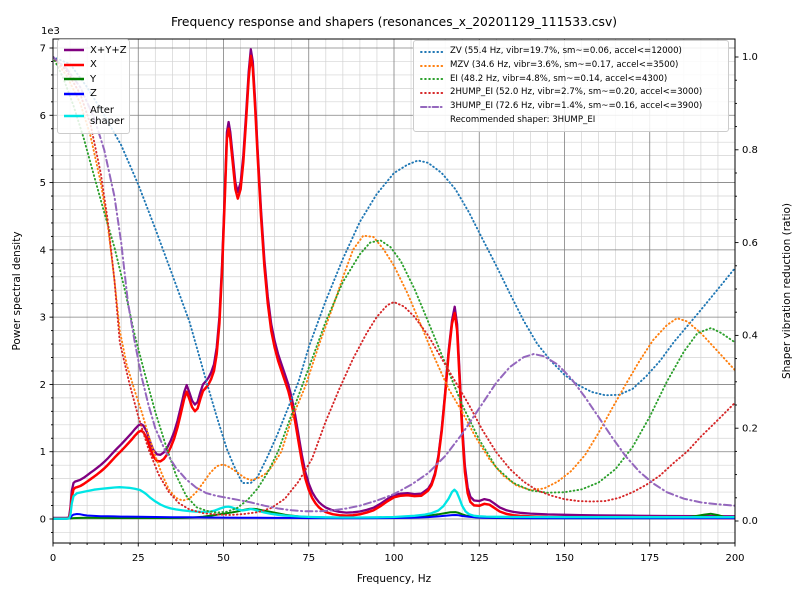 The image size is (800, 600). I want to click on zv-line-sample-icon, so click(432, 51).